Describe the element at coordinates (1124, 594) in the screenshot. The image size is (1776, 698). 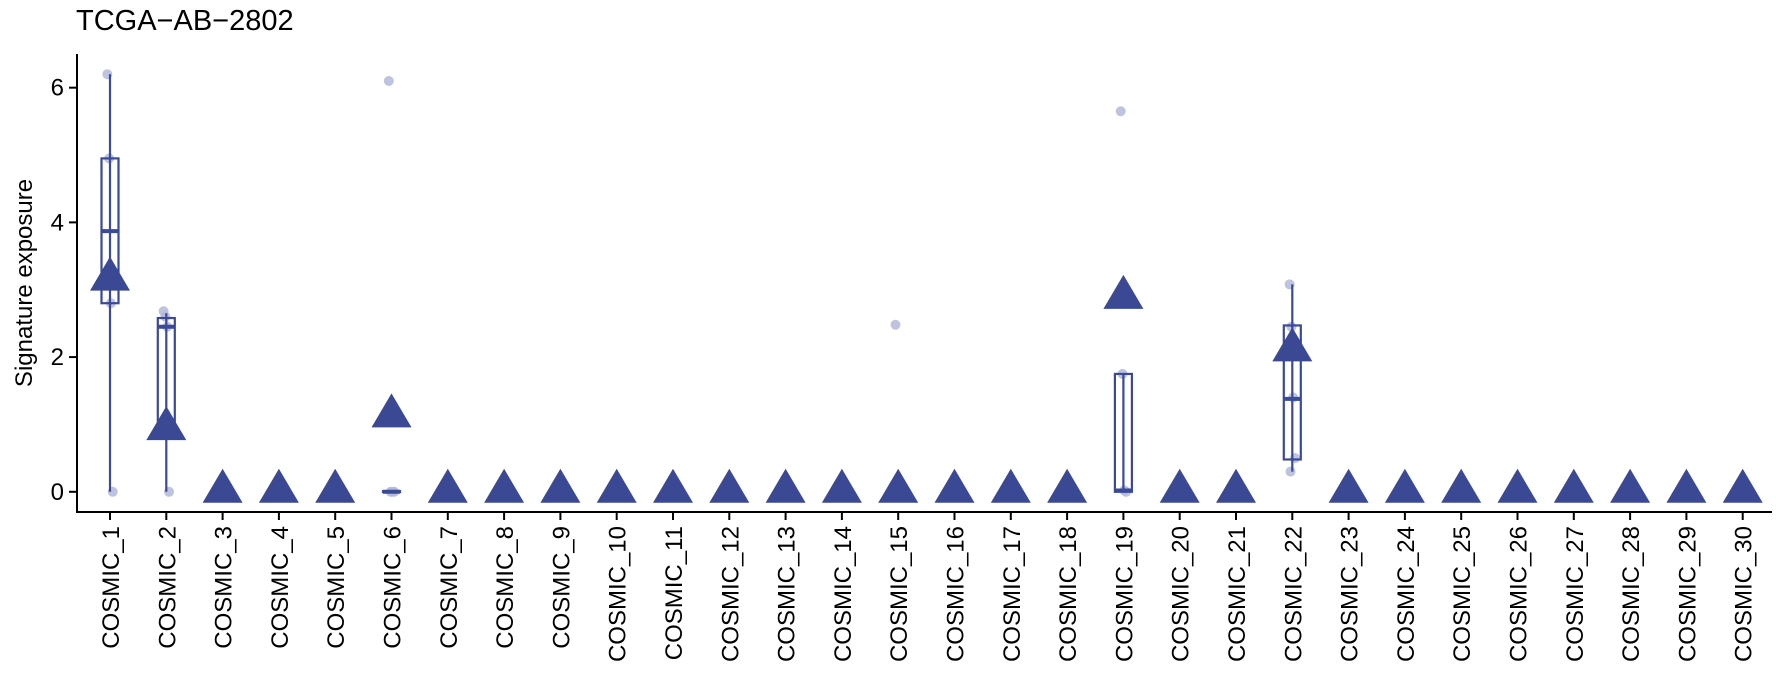
I see `x-tick-label: COSMIC_19` at that location.